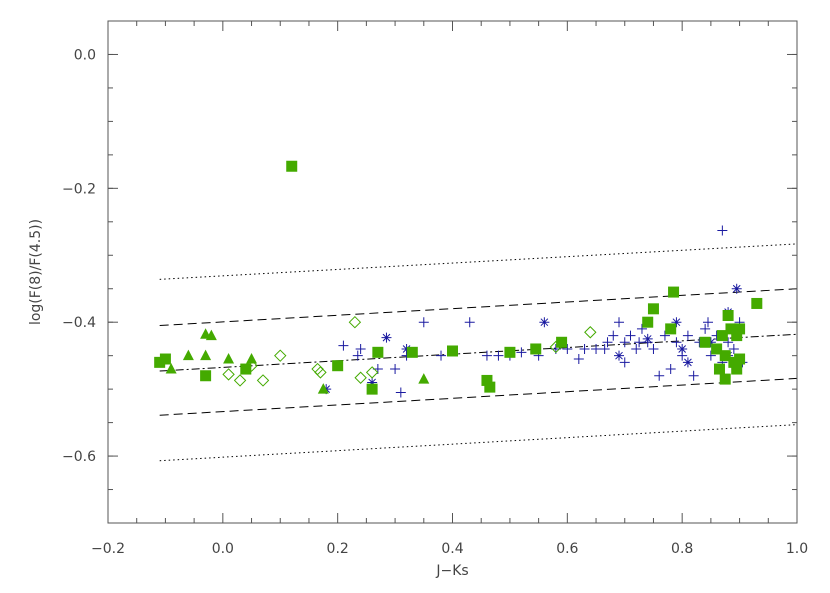 The height and width of the screenshot is (593, 830). Describe the element at coordinates (682, 549) in the screenshot. I see `x-tick-label: 0.8` at that location.